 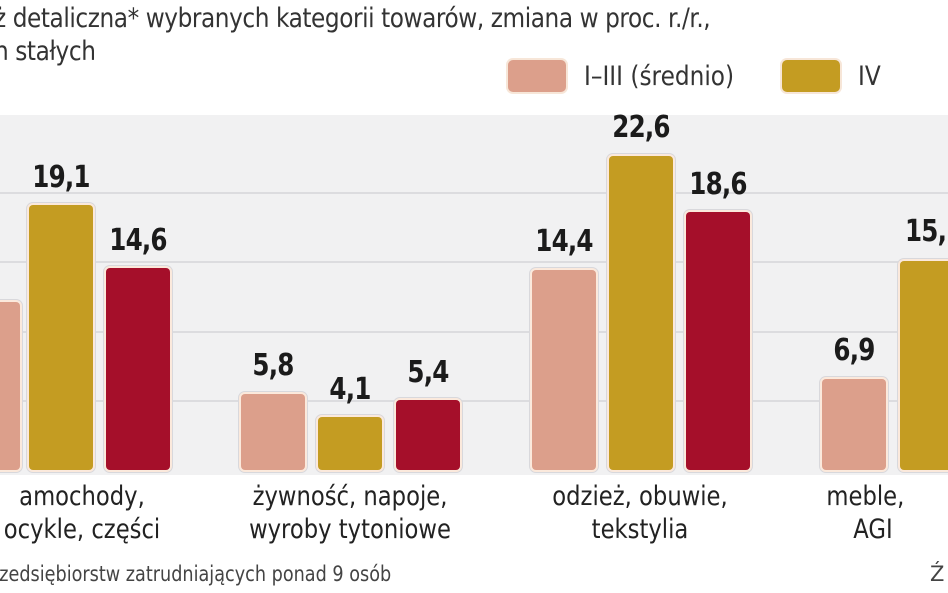 I want to click on value-label: 5,8, so click(x=273, y=365).